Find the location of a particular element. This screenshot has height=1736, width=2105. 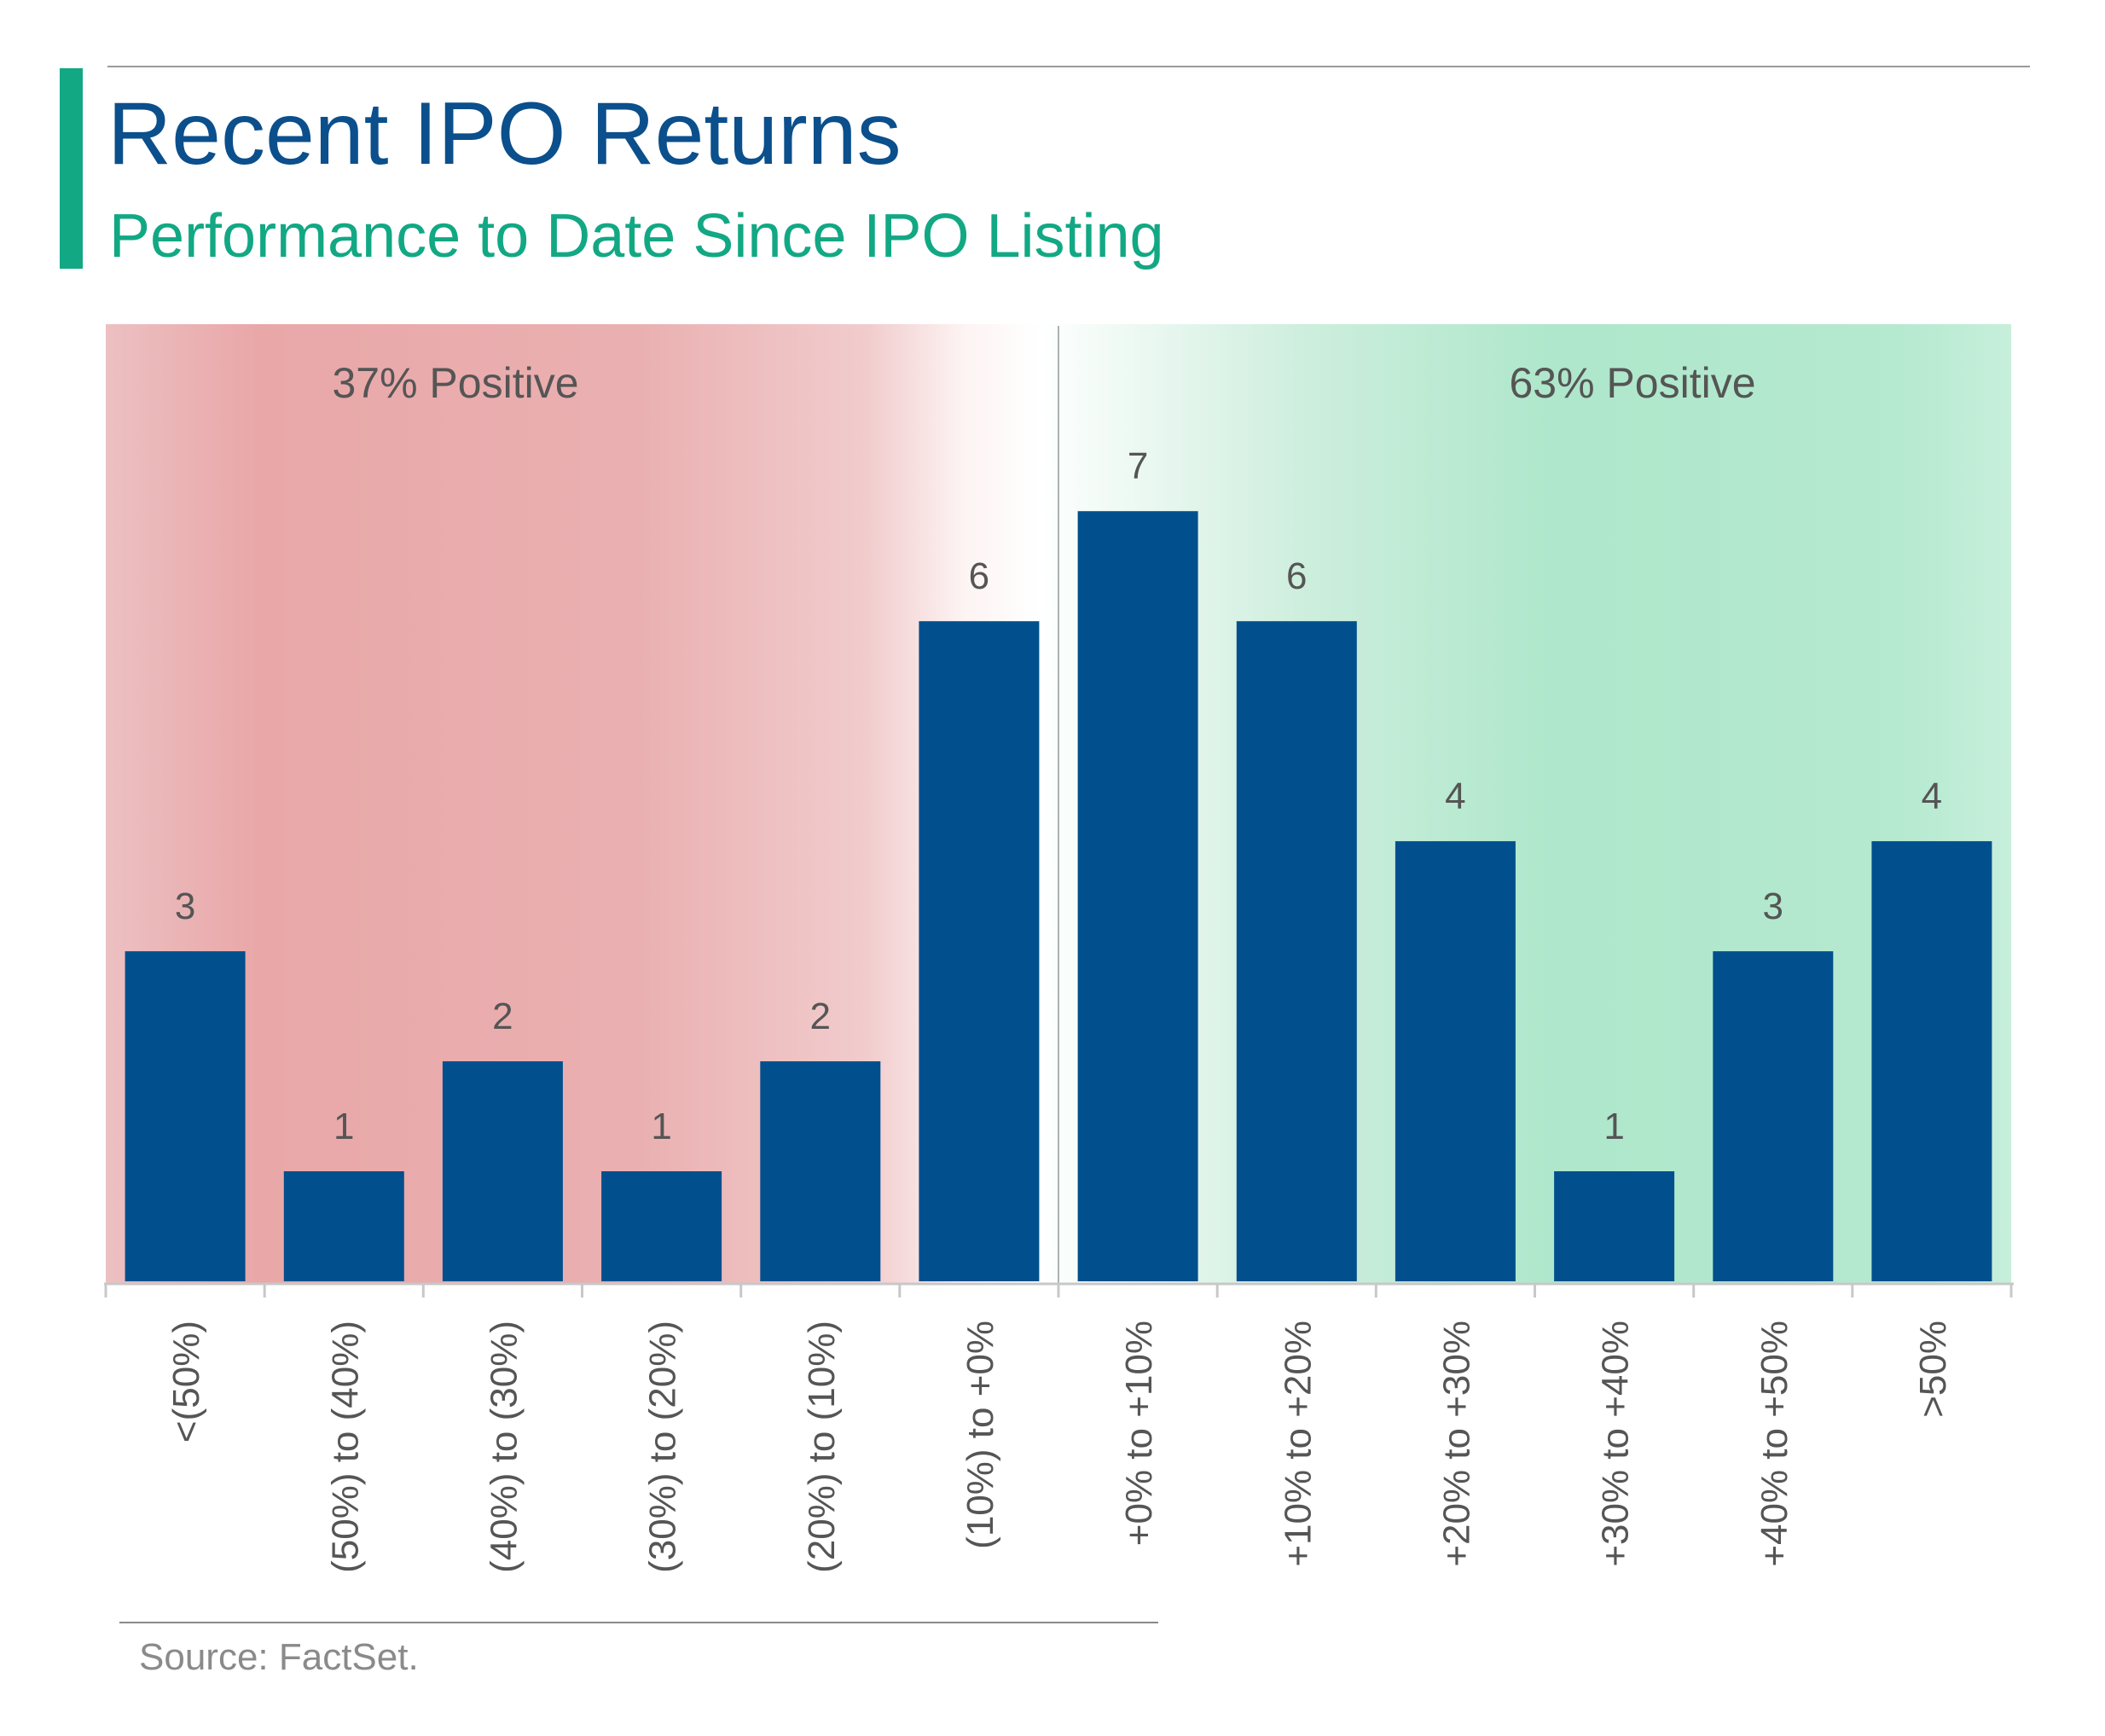

positive-zone-annotation: 63% Positive is located at coordinates (1632, 383).